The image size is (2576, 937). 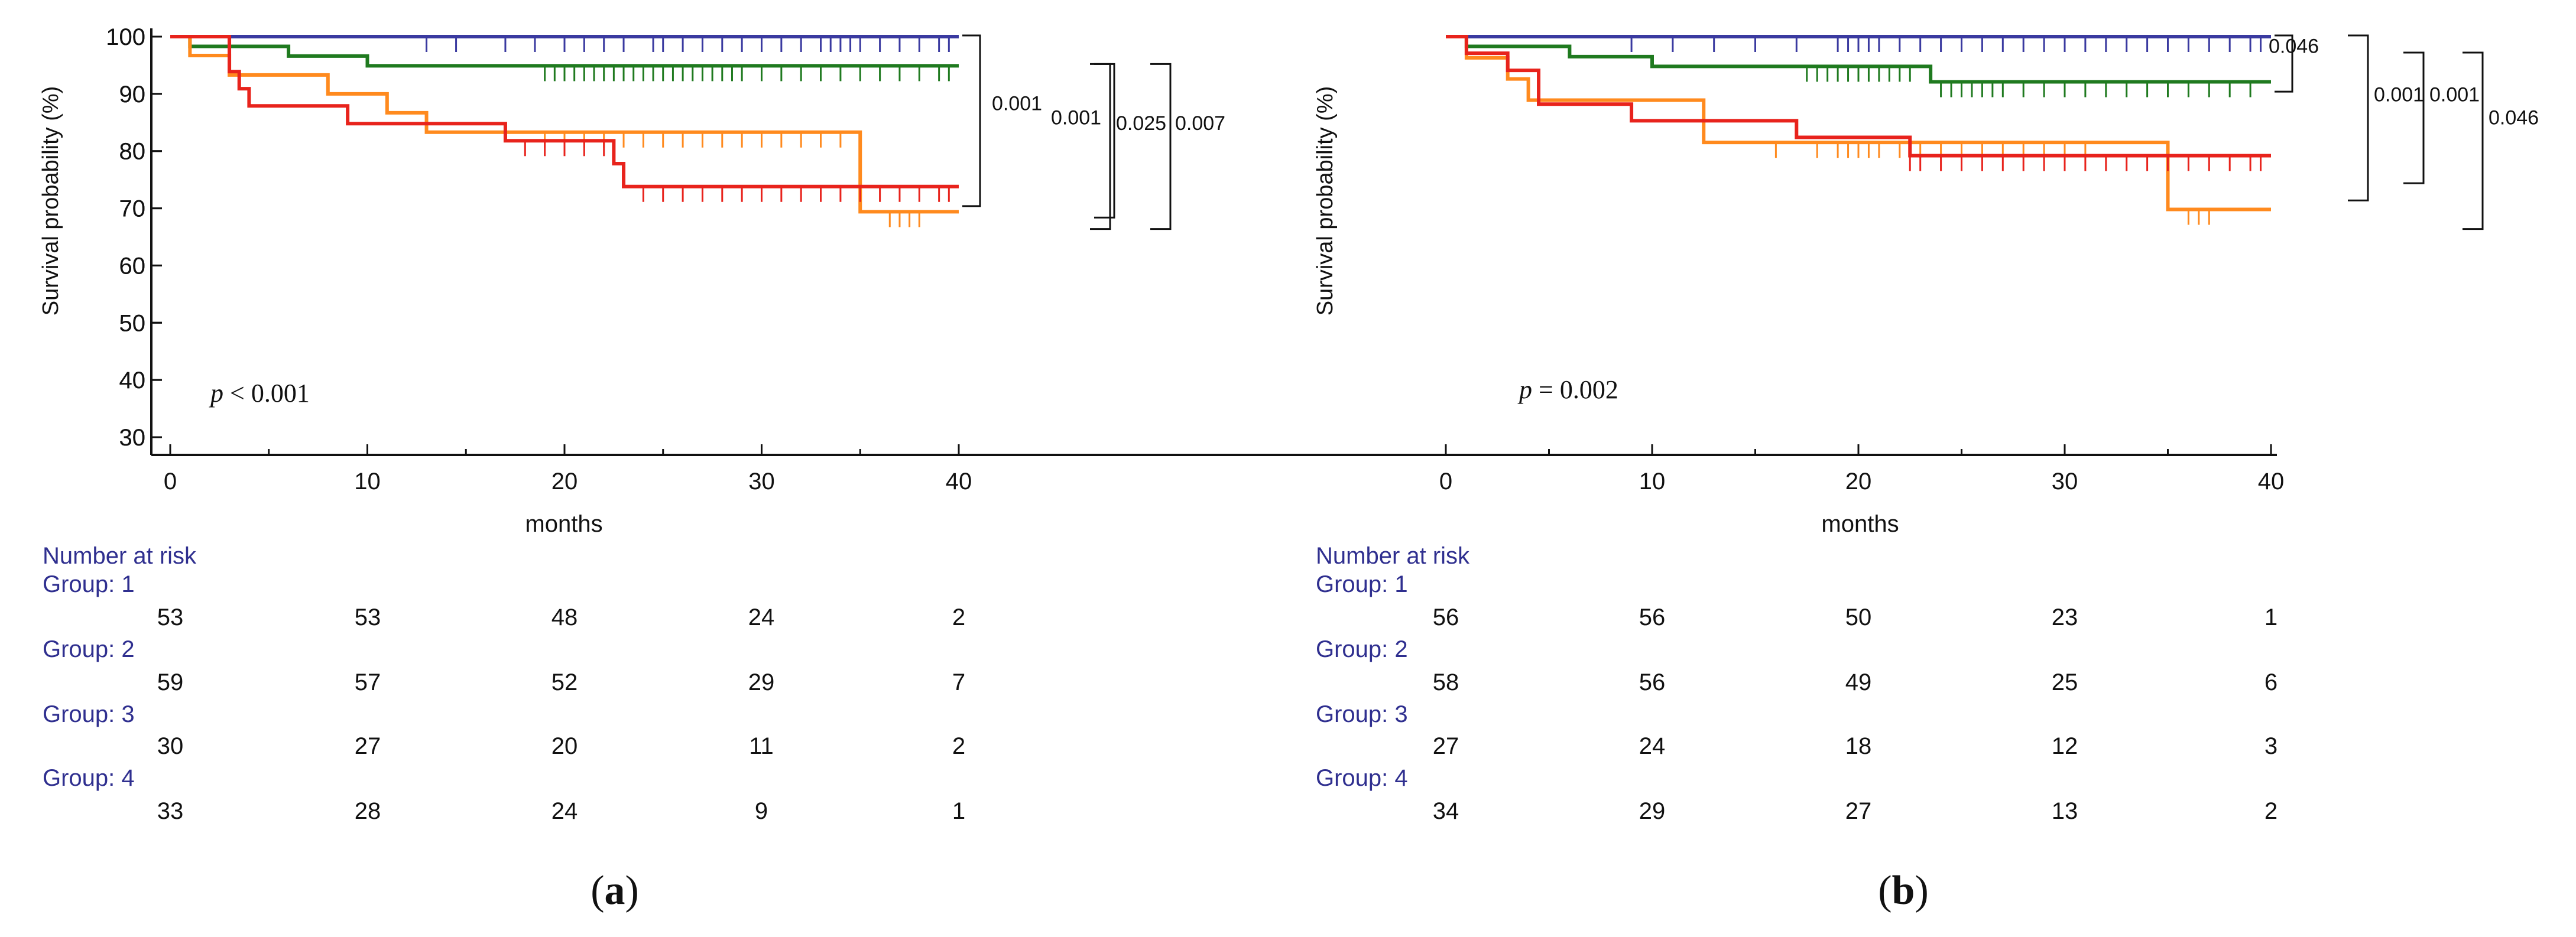 What do you see at coordinates (1200, 123) in the screenshot?
I see `comparison-p-value: 0.007` at bounding box center [1200, 123].